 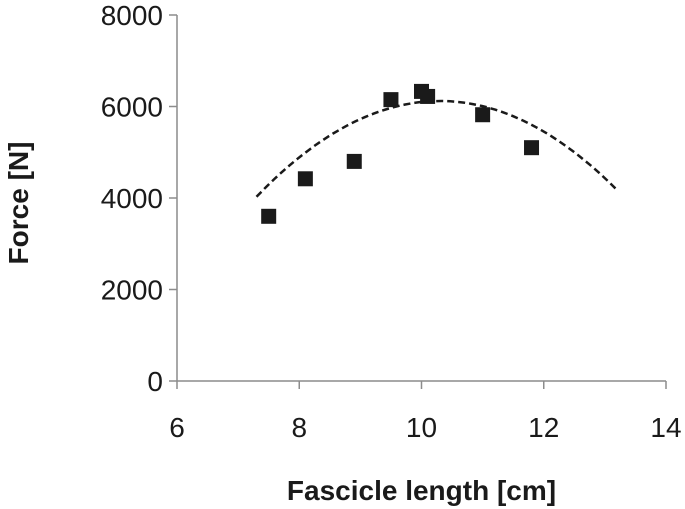 I want to click on x-tick-label: 8, so click(x=299, y=427).